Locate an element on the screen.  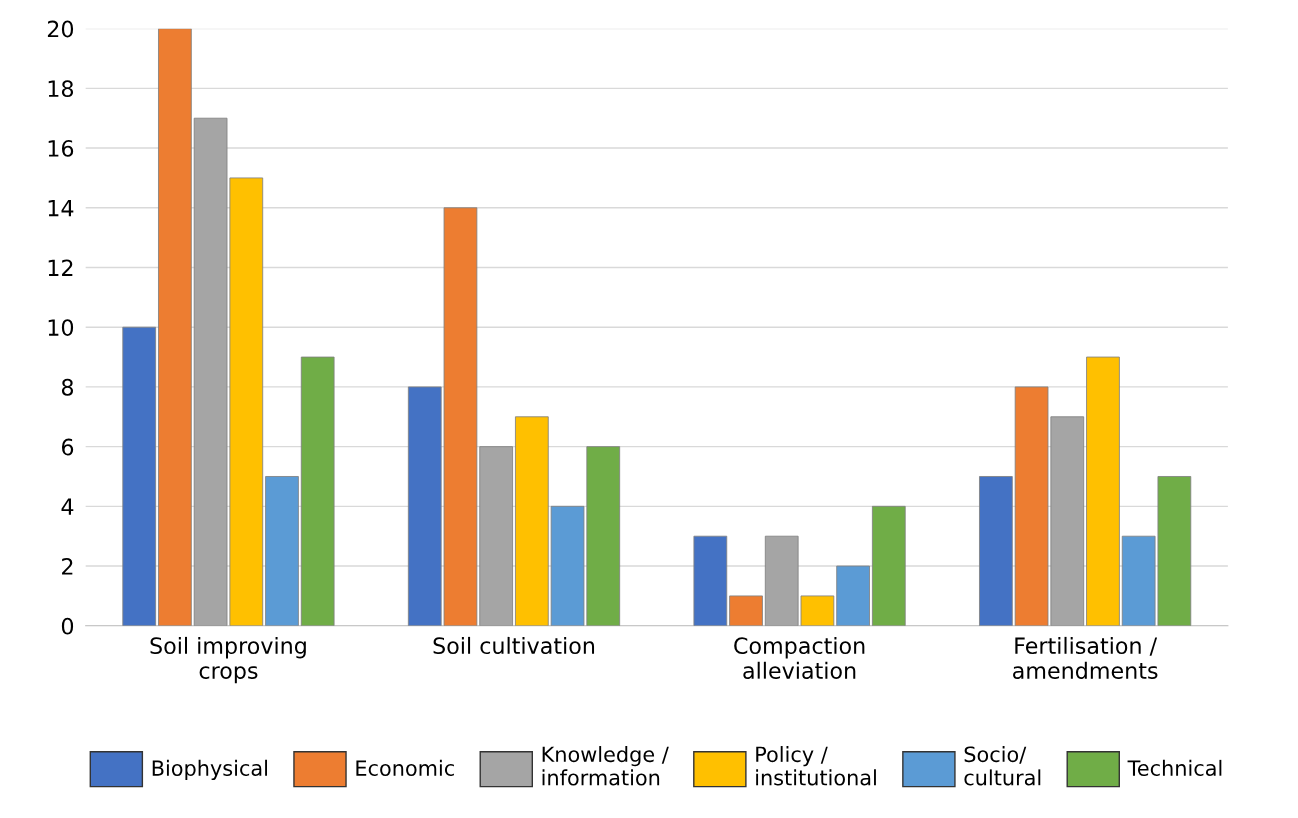
y-tick-label: 14 is located at coordinates (61, 208).